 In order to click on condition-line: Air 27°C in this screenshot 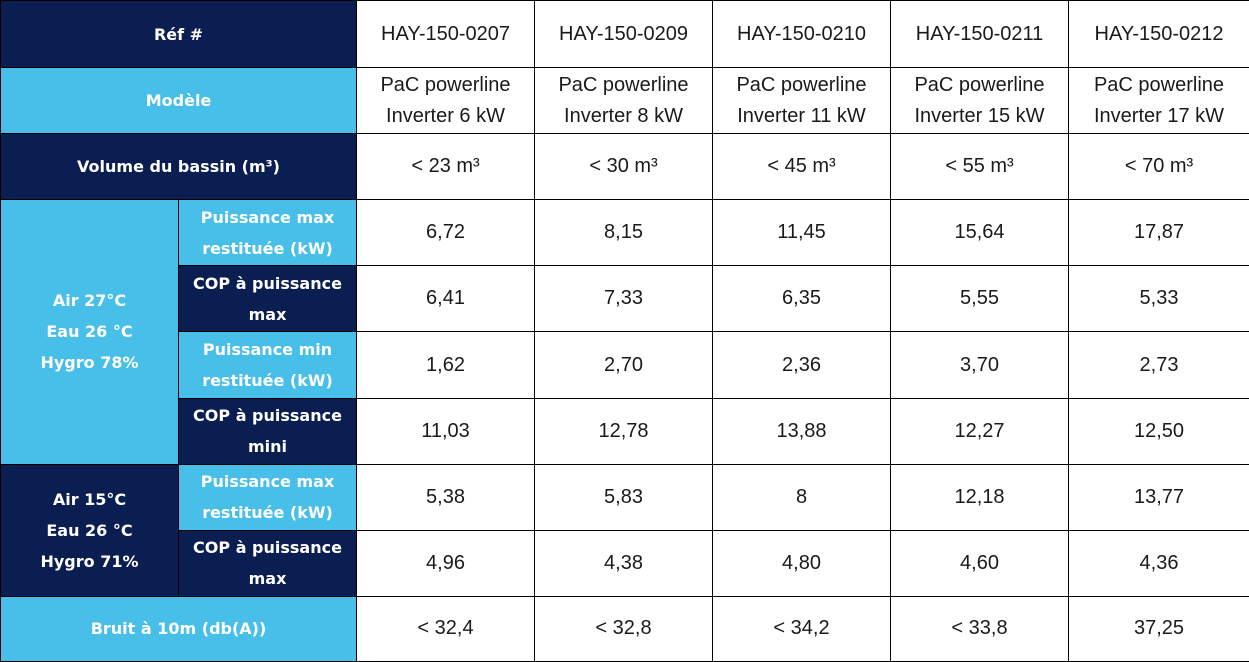, I will do `click(89, 301)`.